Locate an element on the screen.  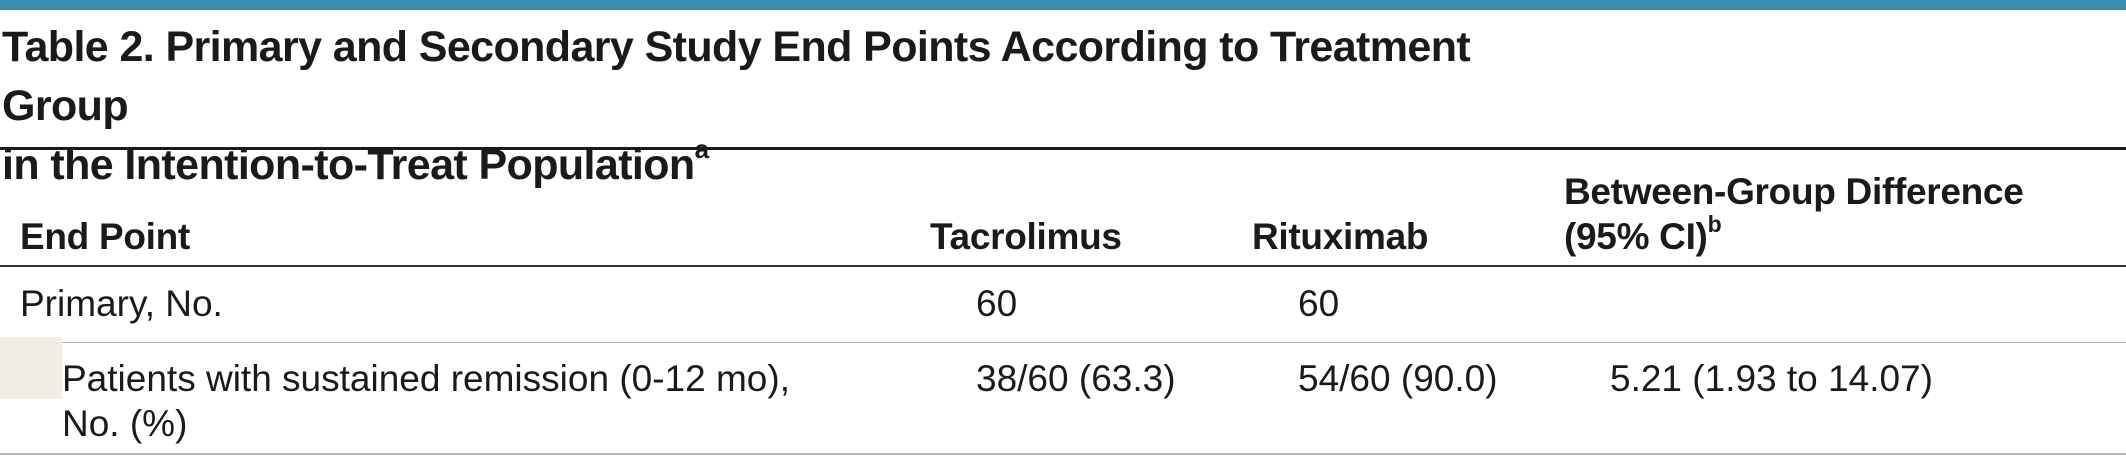
row-1-rituximab: 60 is located at coordinates (1319, 303).